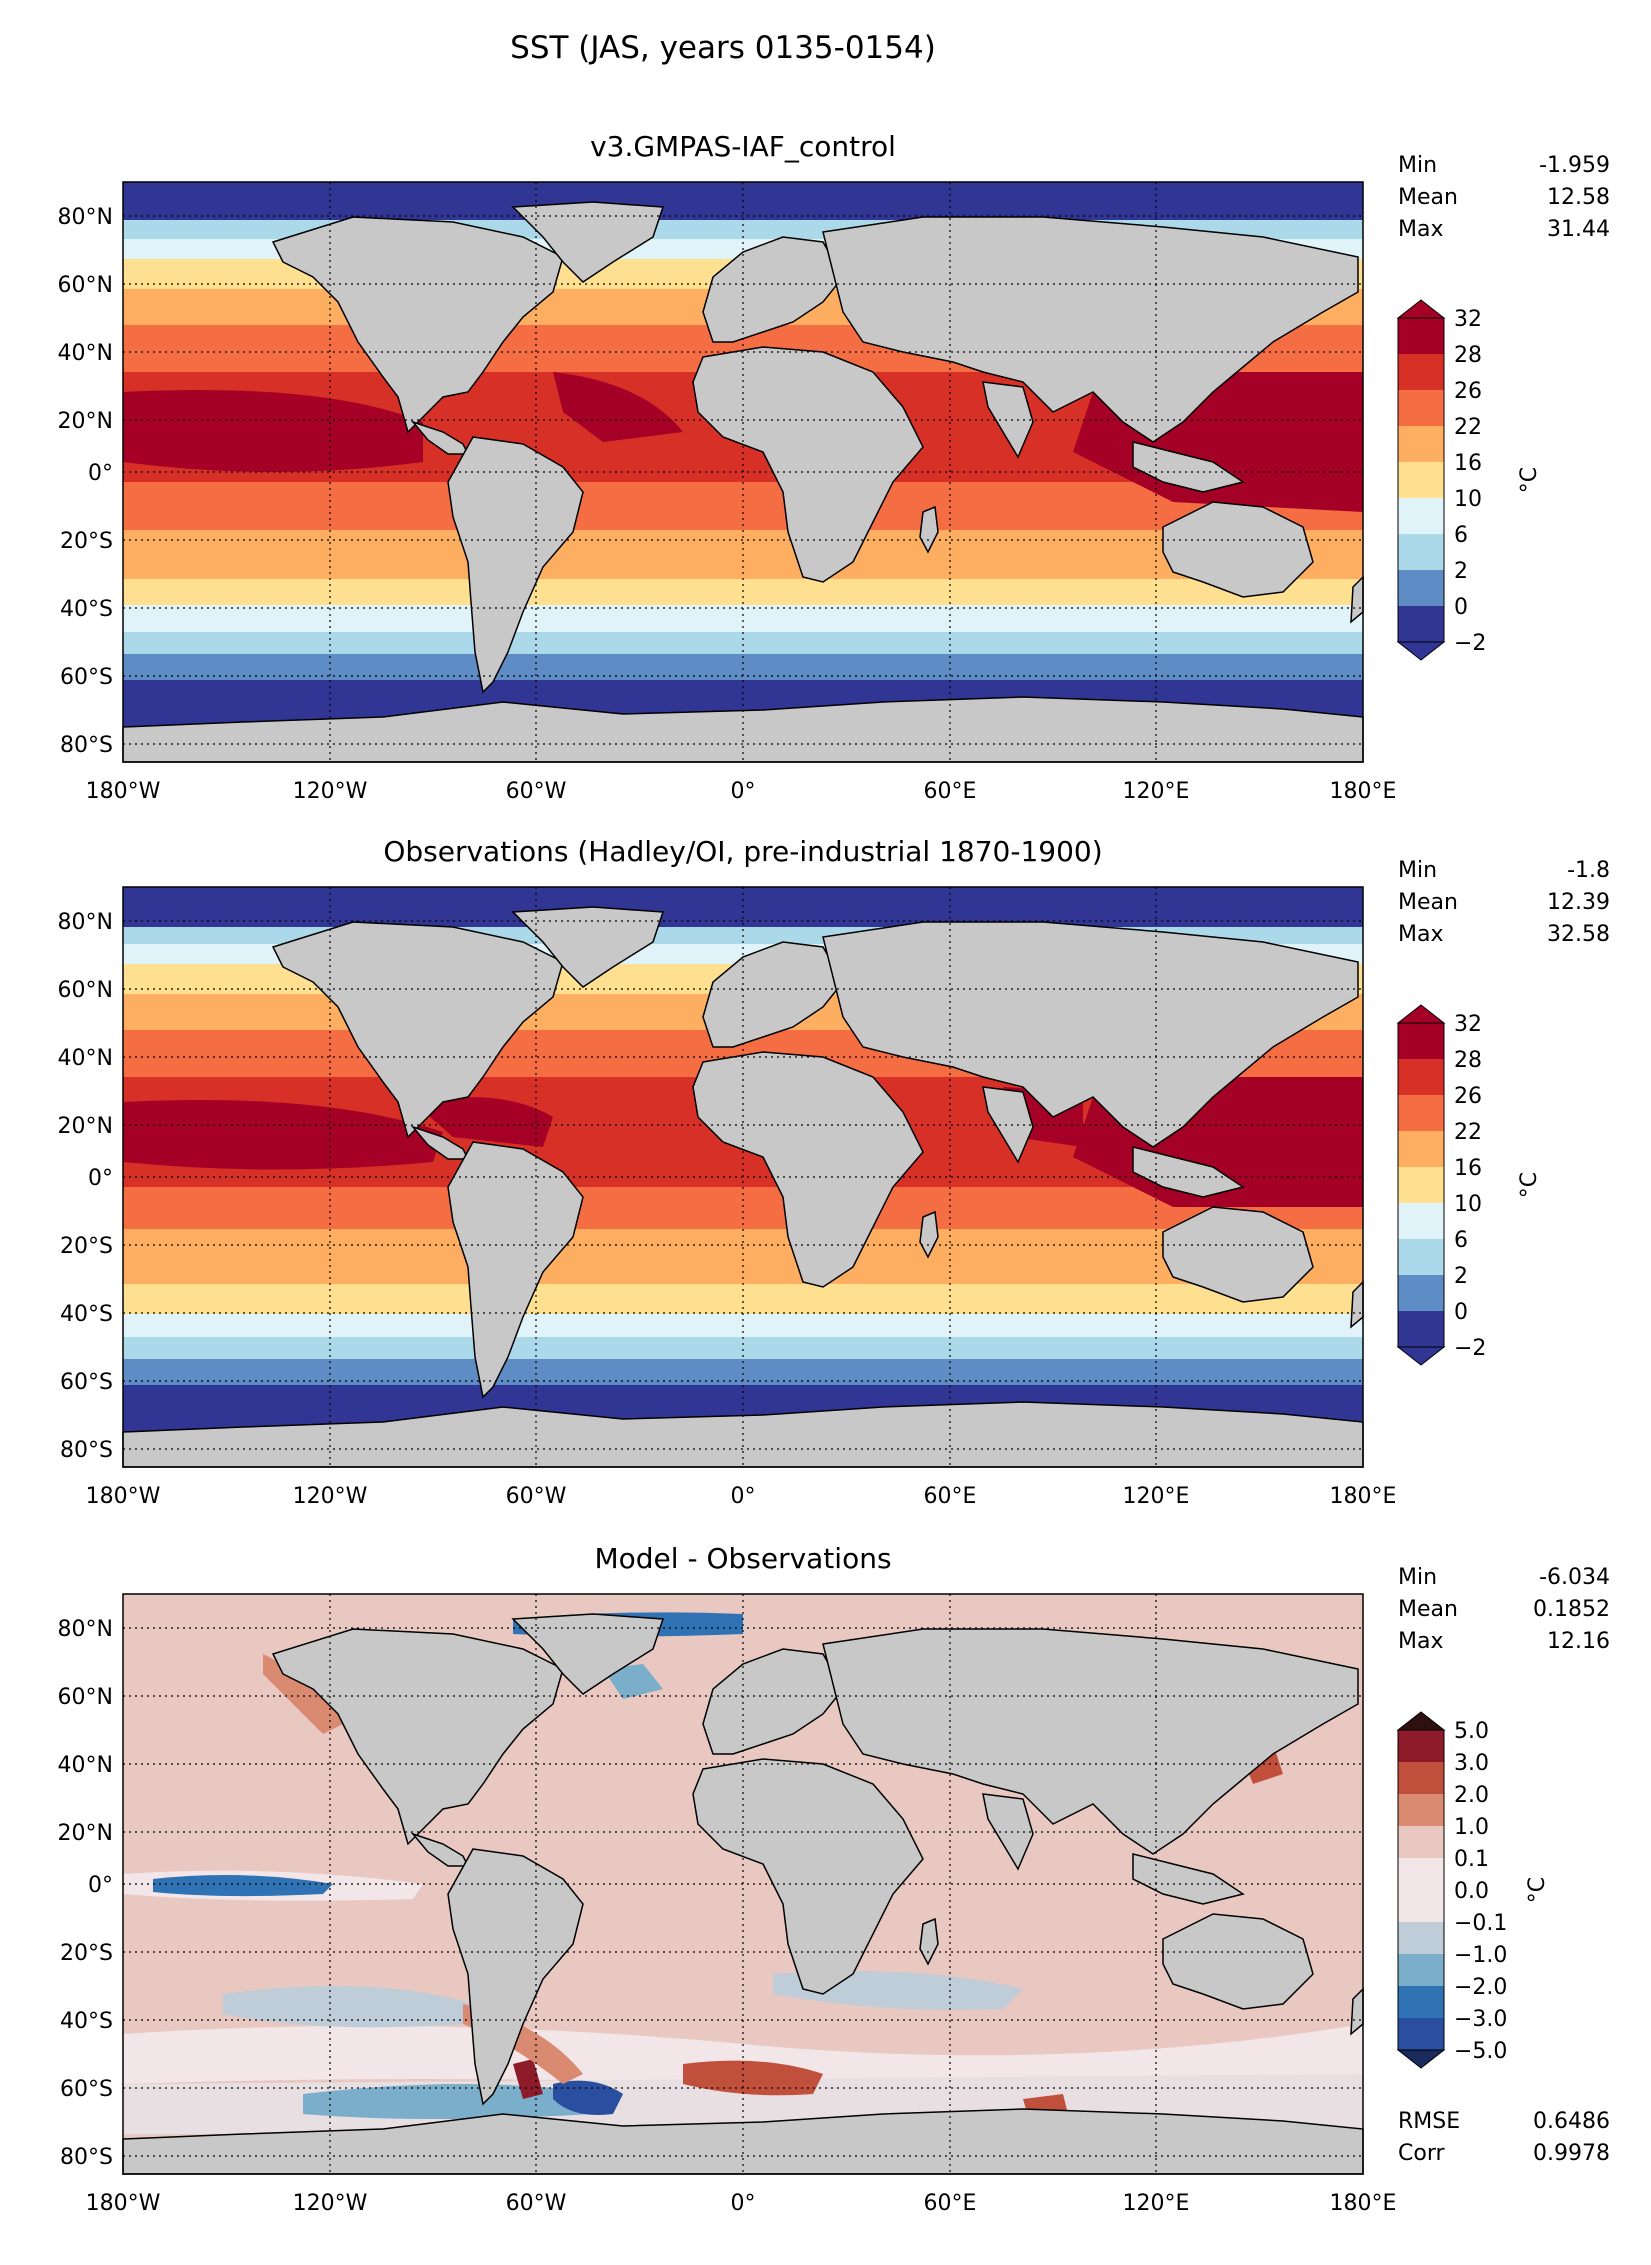  Describe the element at coordinates (1471, 1731) in the screenshot. I see `colorbar-tick: 5.0` at that location.